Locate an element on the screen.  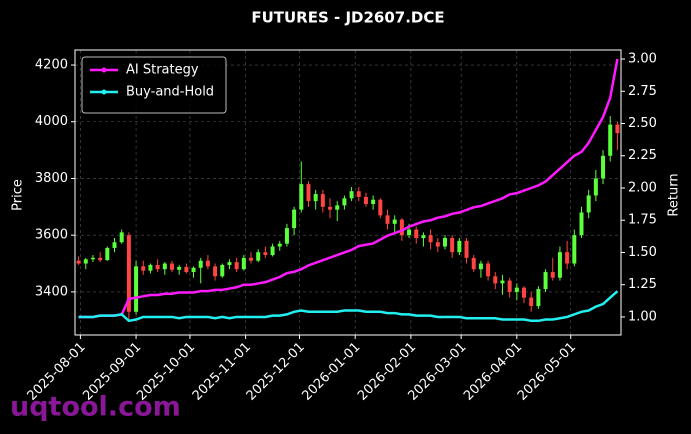
y-tick-label: 3800 is located at coordinates (51, 178).